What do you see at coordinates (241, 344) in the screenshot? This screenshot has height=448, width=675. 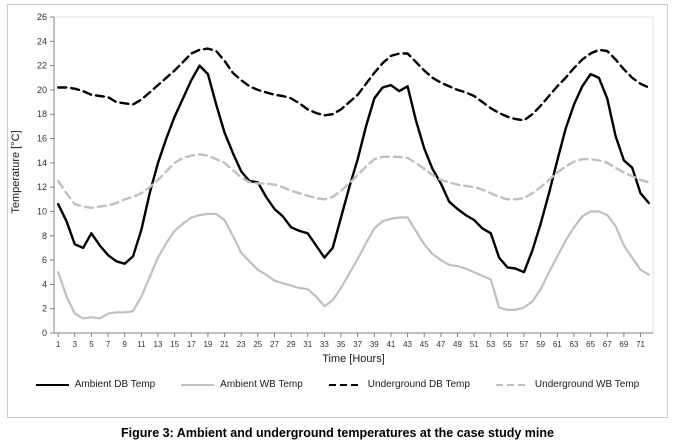 I see `svg-text: 23` at bounding box center [241, 344].